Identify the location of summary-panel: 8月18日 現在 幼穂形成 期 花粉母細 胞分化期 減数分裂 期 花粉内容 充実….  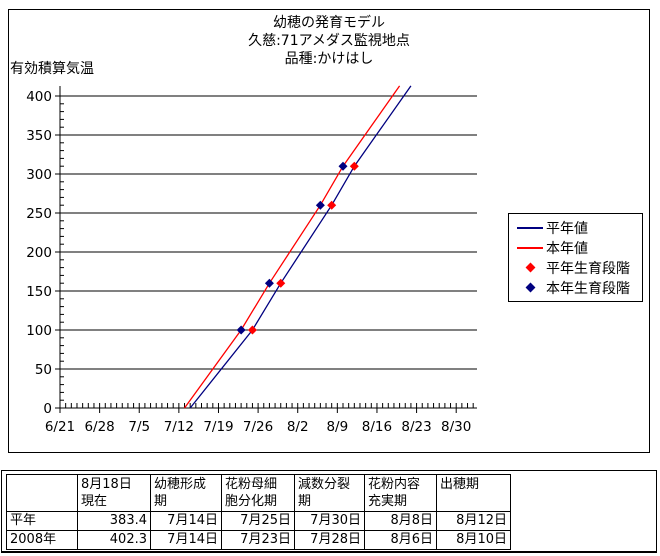
(329, 511).